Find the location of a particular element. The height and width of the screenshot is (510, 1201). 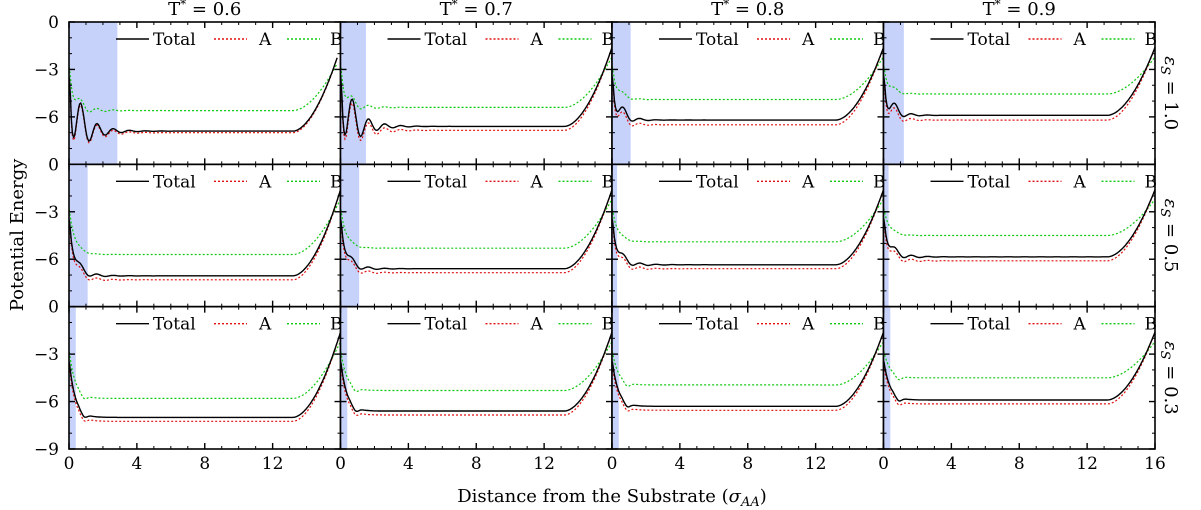

panel-0-2: Total A B is located at coordinates (748, 93).